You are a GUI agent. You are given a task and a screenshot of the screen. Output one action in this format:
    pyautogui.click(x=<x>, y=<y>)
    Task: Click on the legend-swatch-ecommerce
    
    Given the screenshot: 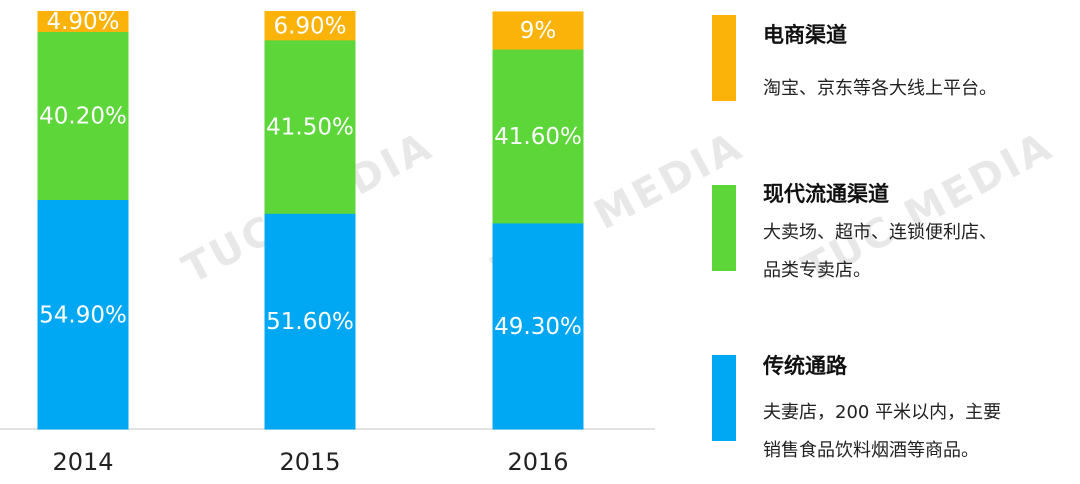 What is the action you would take?
    pyautogui.click(x=724, y=58)
    